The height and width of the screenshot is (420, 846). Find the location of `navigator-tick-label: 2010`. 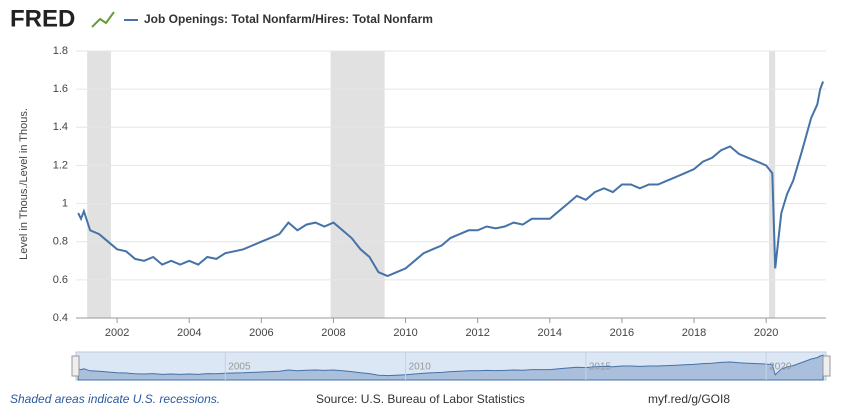

navigator-tick-label: 2010 is located at coordinates (420, 367).